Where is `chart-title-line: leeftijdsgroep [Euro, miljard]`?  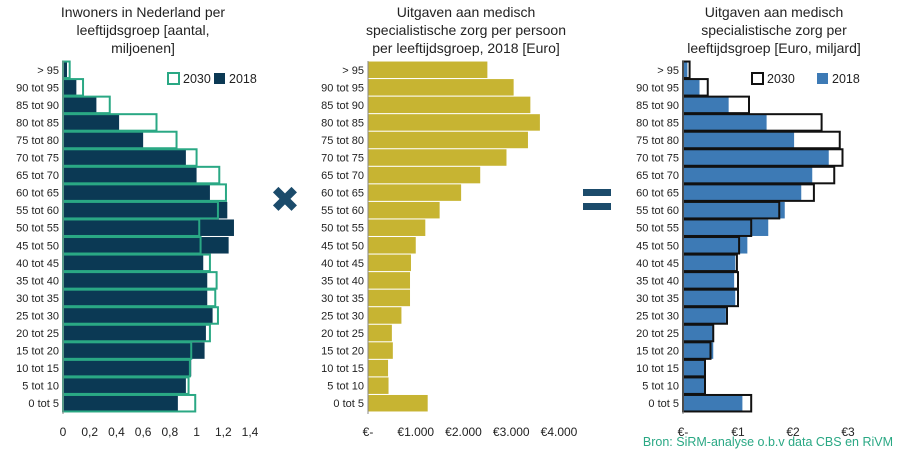
chart-title-line: leeftijdsgroep [Euro, miljard] is located at coordinates (774, 48).